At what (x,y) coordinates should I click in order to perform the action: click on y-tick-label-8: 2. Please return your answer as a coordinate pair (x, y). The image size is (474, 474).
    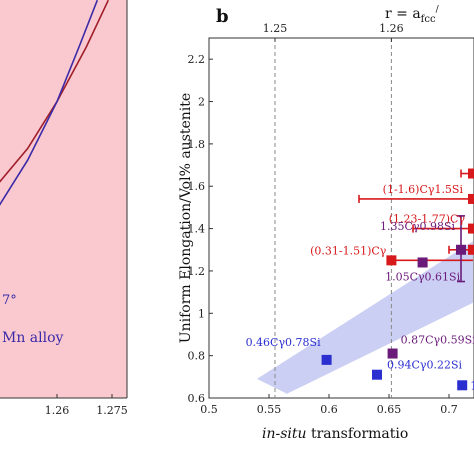
    Looking at the image, I should click on (201, 102).